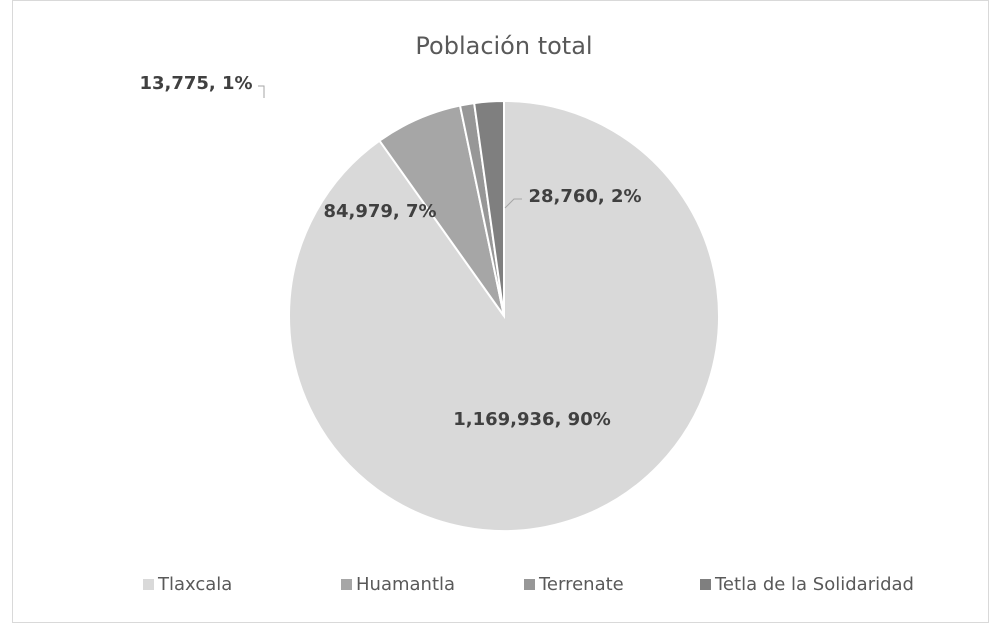  What do you see at coordinates (195, 83) in the screenshot?
I see `data-label: 13,775, 1%` at bounding box center [195, 83].